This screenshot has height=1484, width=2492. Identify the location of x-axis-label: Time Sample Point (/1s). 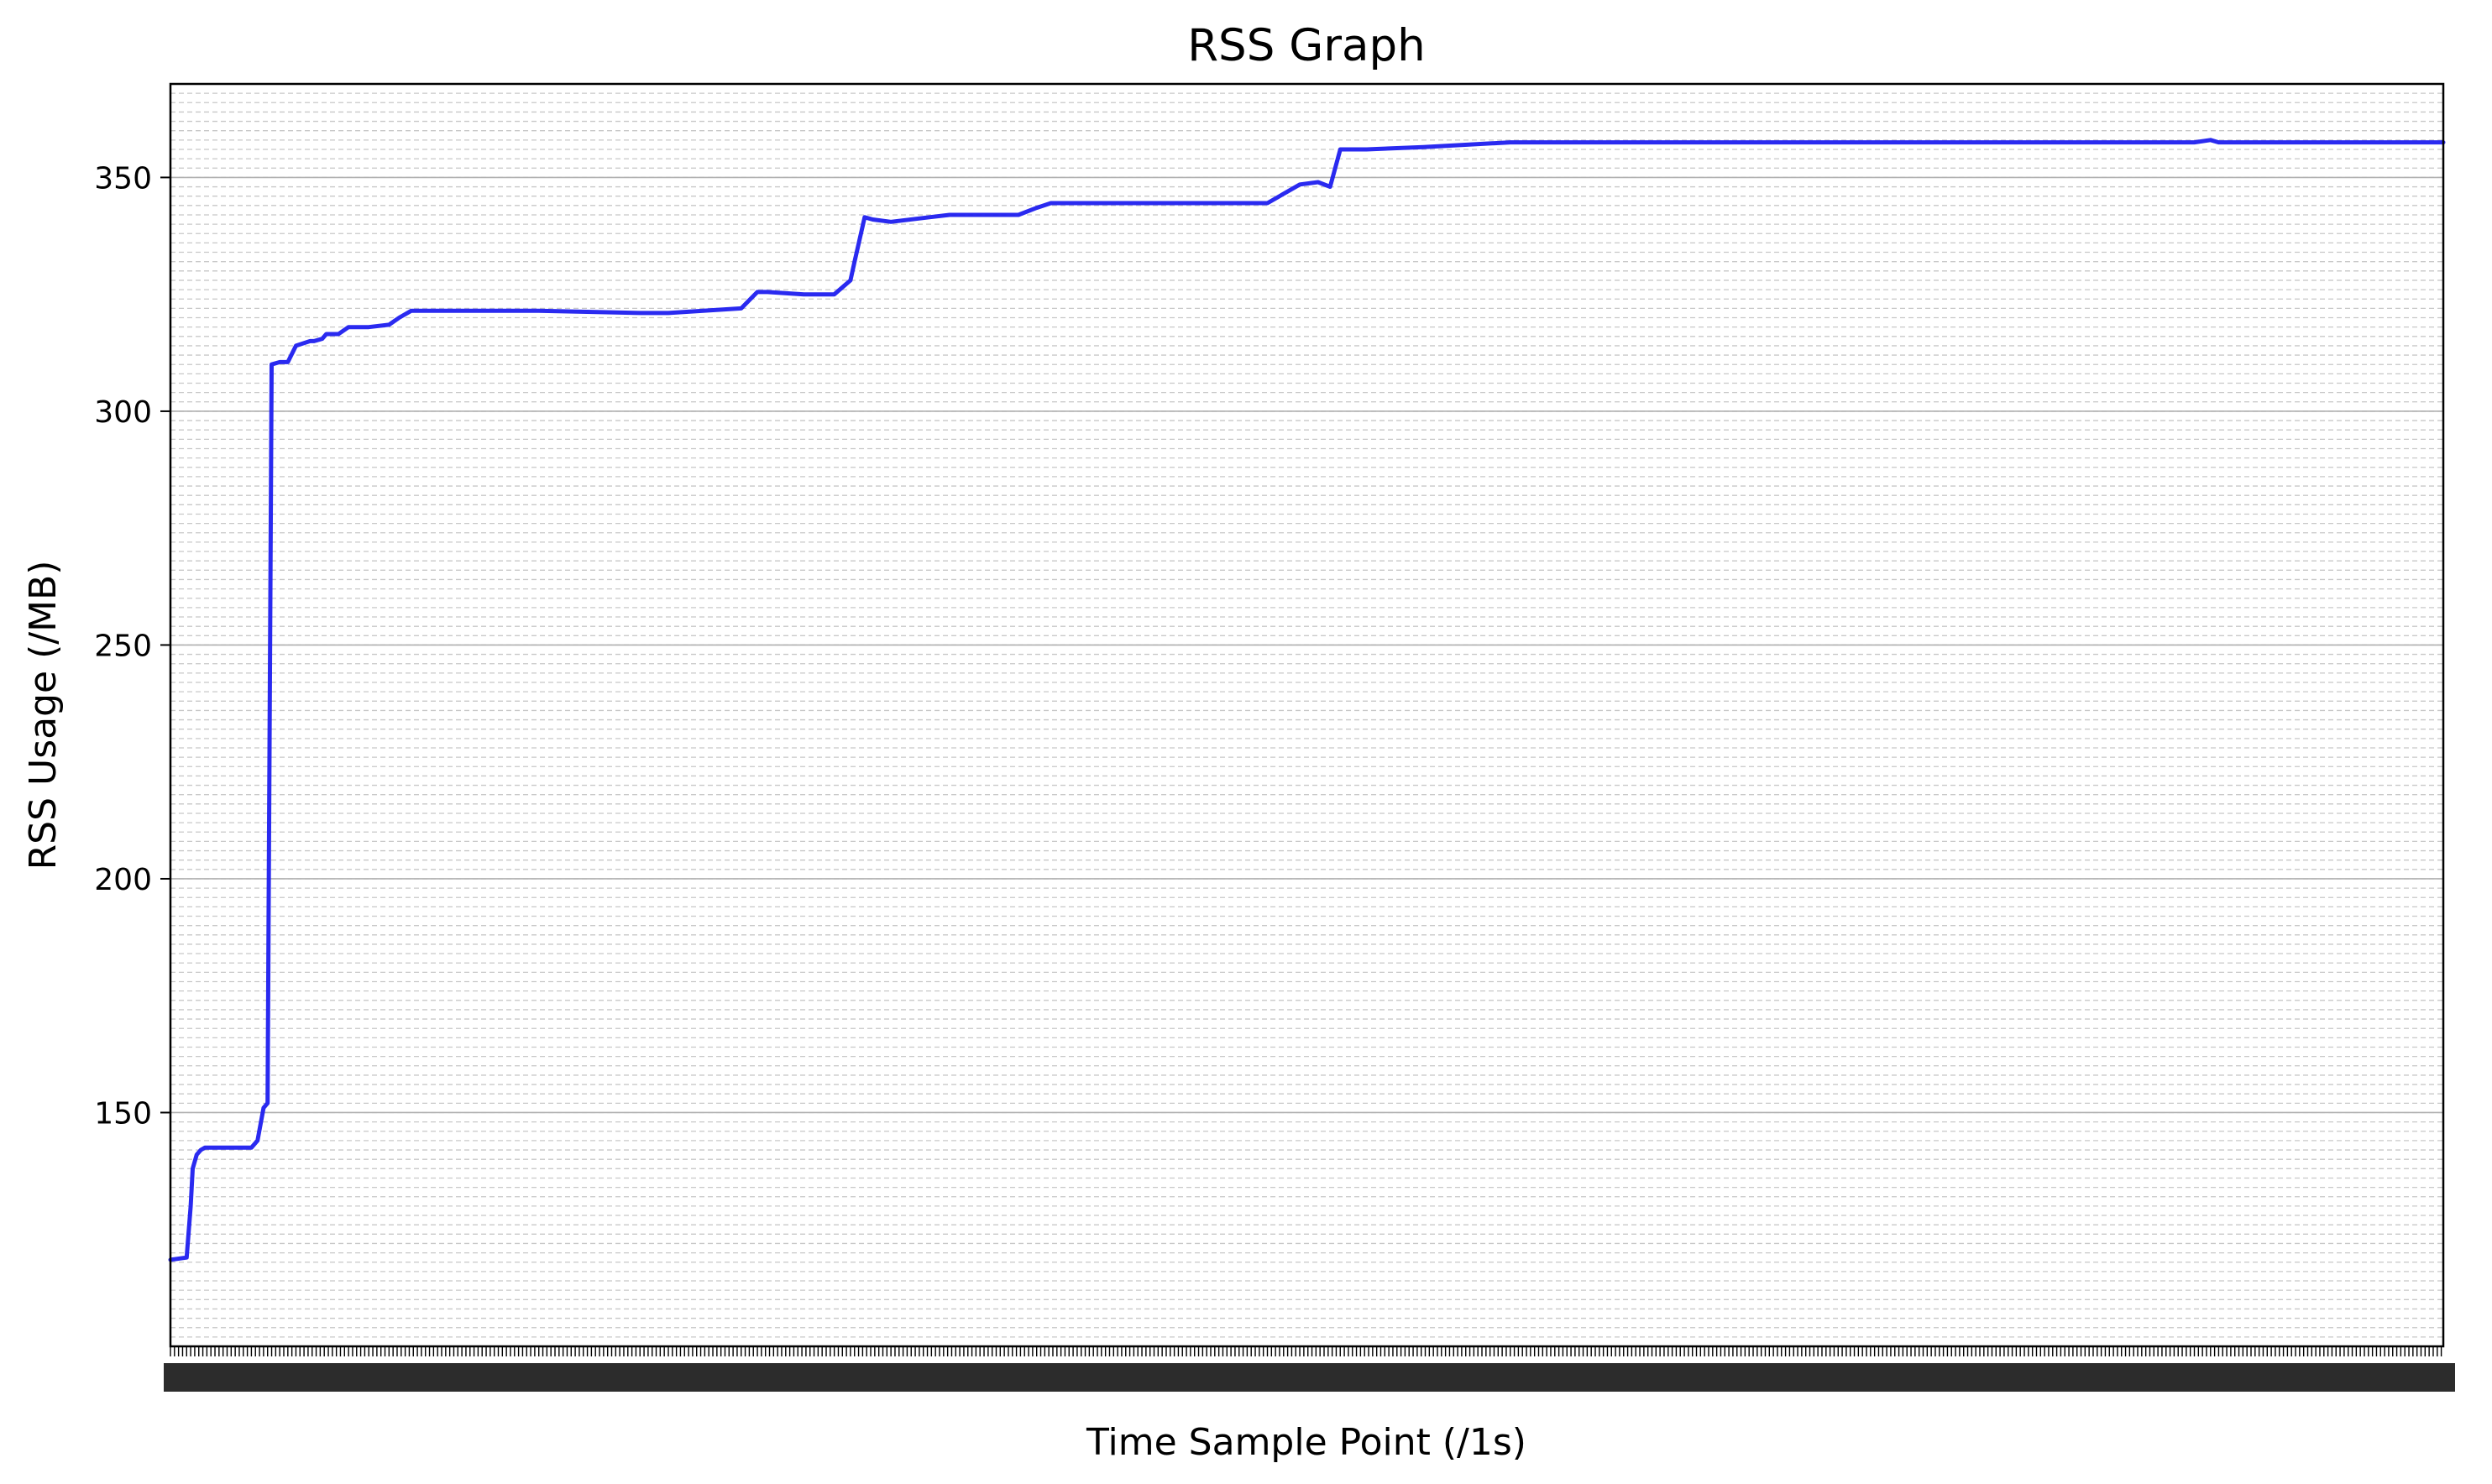
(1306, 1442).